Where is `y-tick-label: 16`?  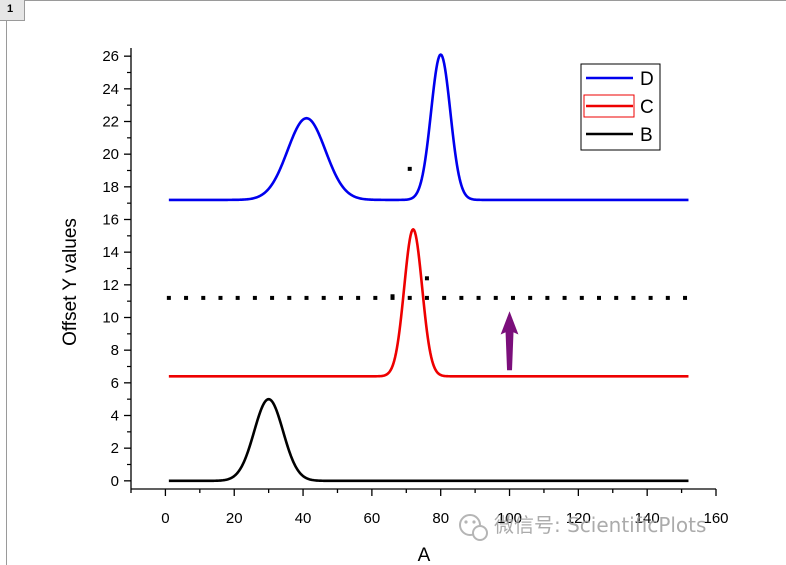 y-tick-label: 16 is located at coordinates (110, 220).